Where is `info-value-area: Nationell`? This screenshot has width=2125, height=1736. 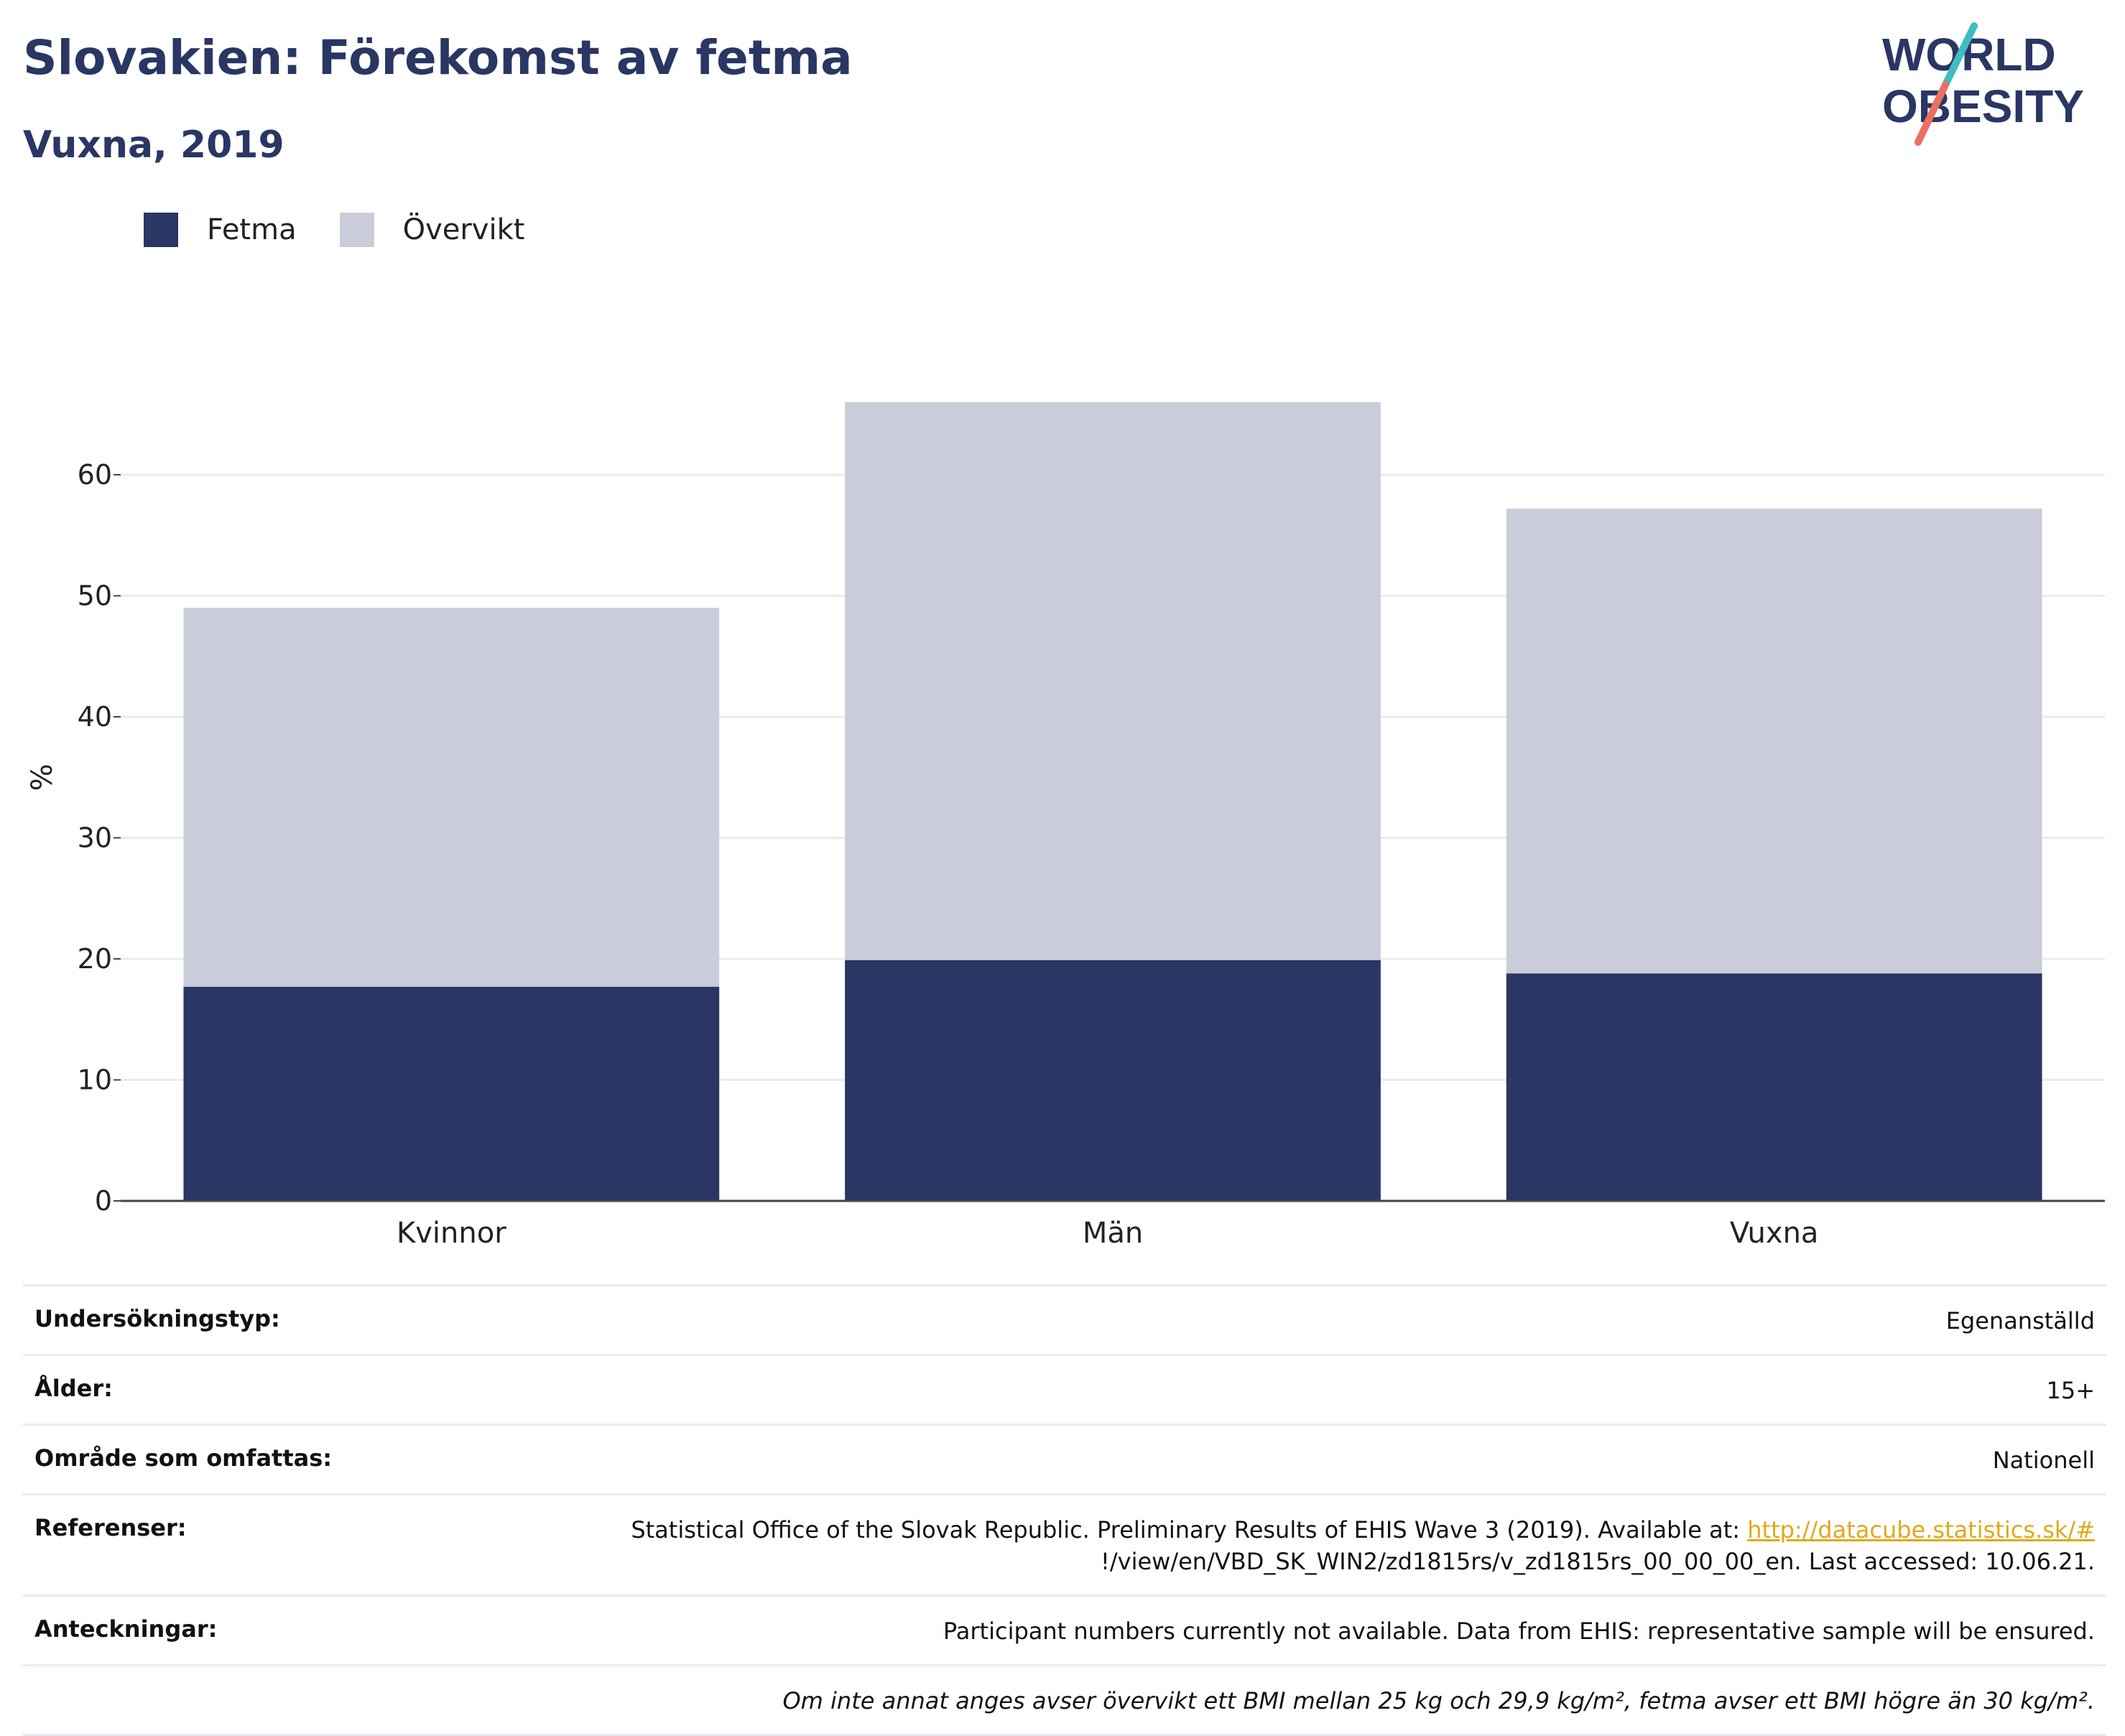
info-value-area: Nationell is located at coordinates (2043, 1460).